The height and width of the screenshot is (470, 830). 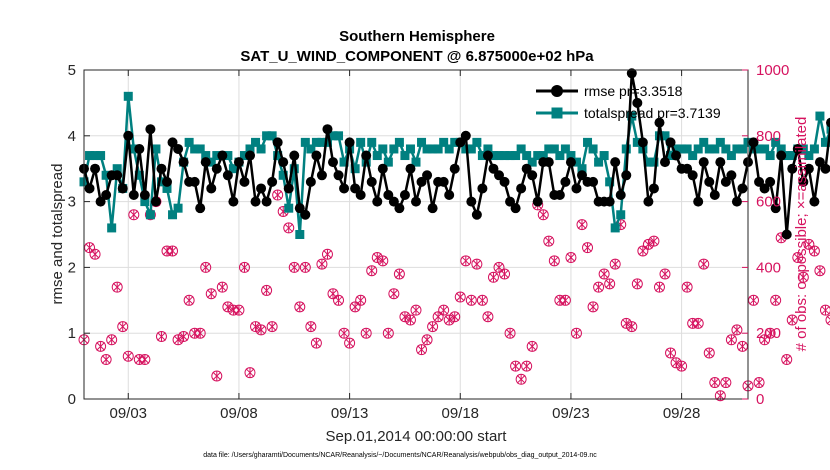 I want to click on obs-possible-point, so click(x=827, y=320).